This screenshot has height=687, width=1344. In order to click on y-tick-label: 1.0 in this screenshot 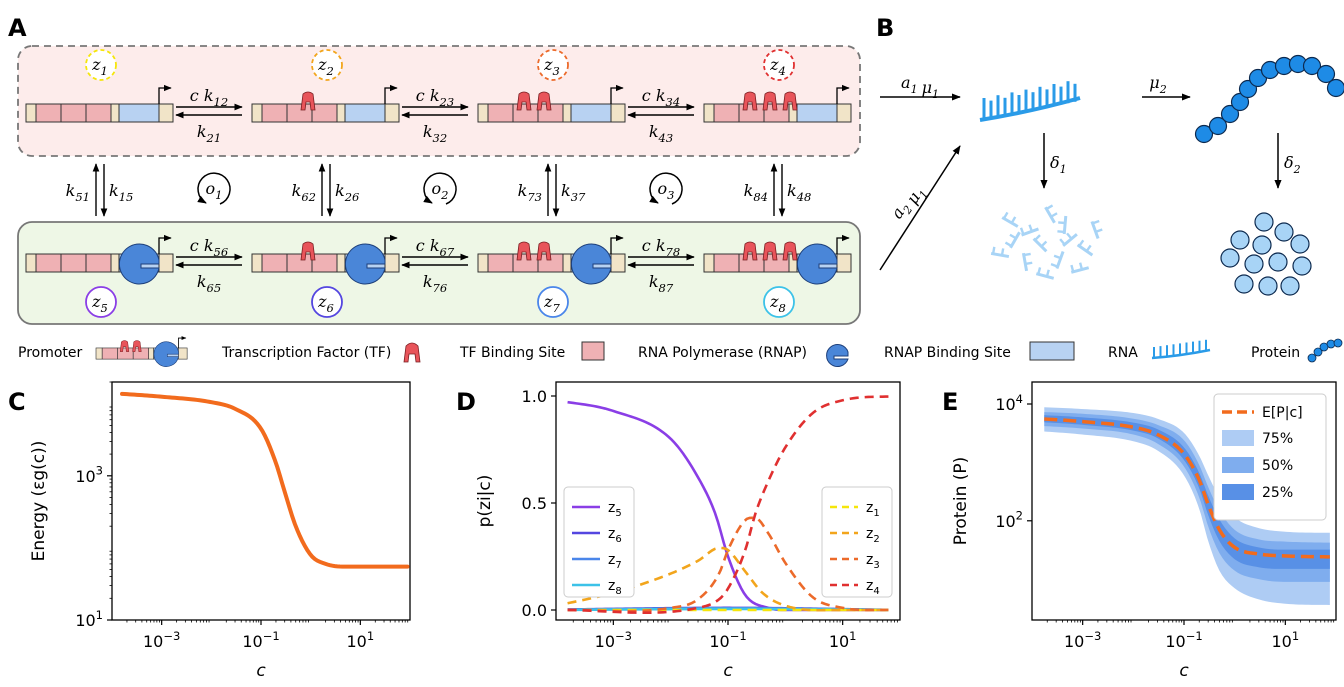, I will do `click(534, 396)`.